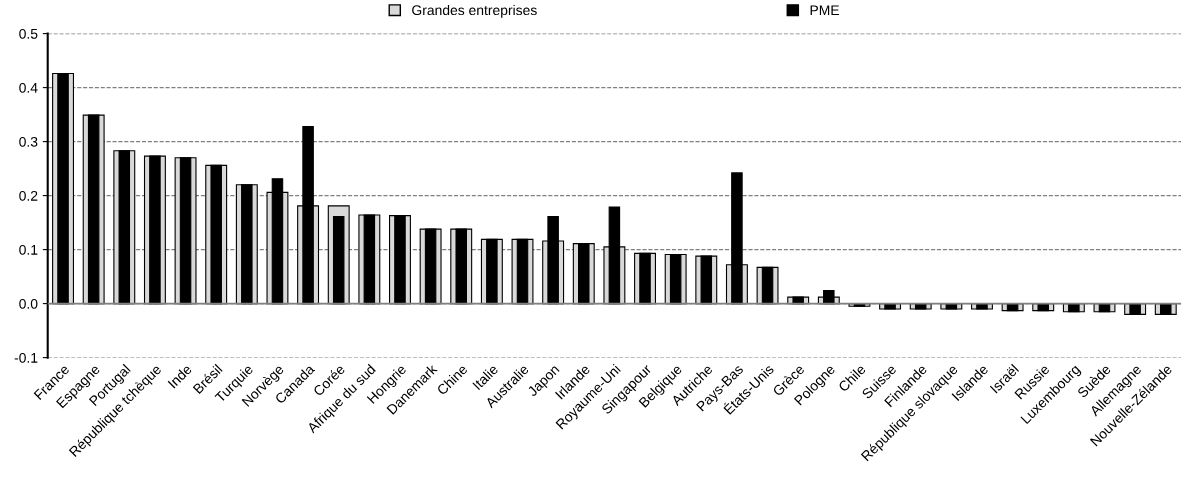  I want to click on x-tick-label: Inde, so click(180, 376).